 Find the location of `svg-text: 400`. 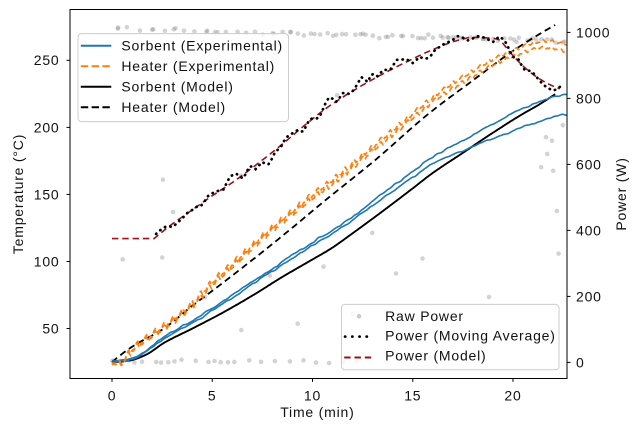

svg-text: 400 is located at coordinates (589, 230).